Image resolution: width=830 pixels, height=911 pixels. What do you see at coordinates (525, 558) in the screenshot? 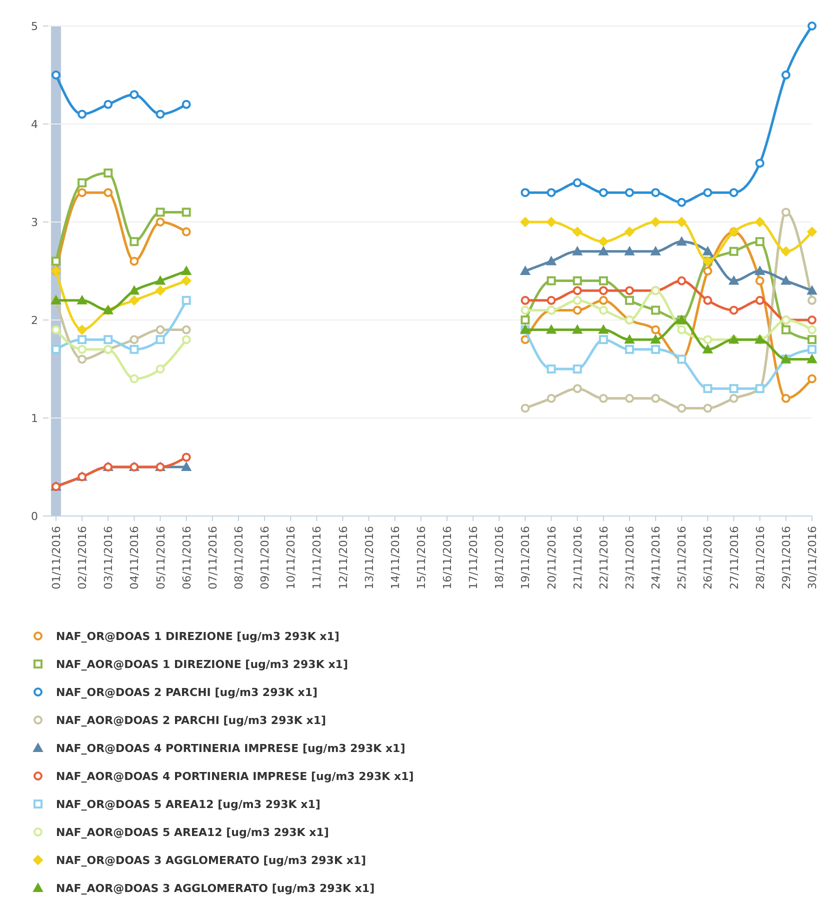
I see `x-tick-label: 19/11/2016` at bounding box center [525, 558].